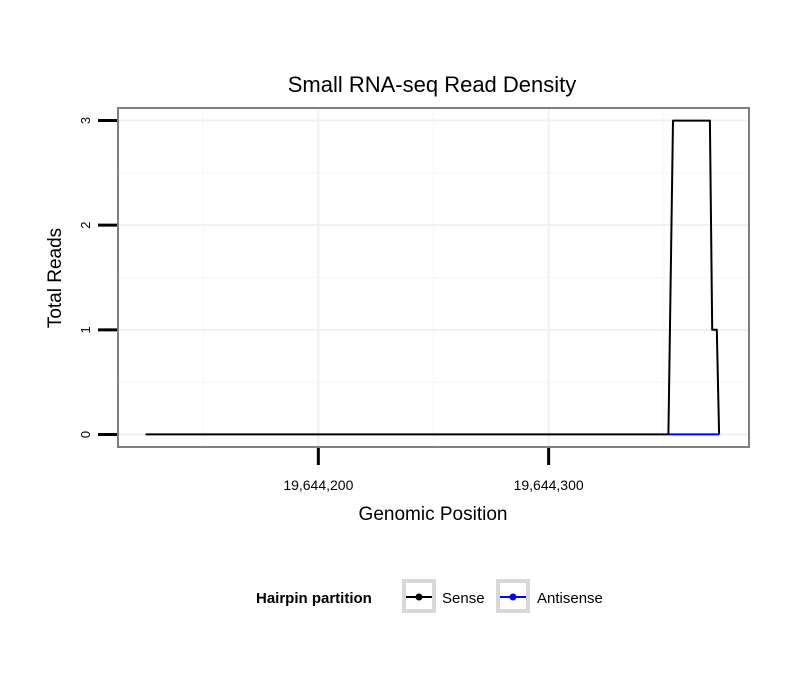  What do you see at coordinates (463, 598) in the screenshot?
I see `legend-label-sense: Sense` at bounding box center [463, 598].